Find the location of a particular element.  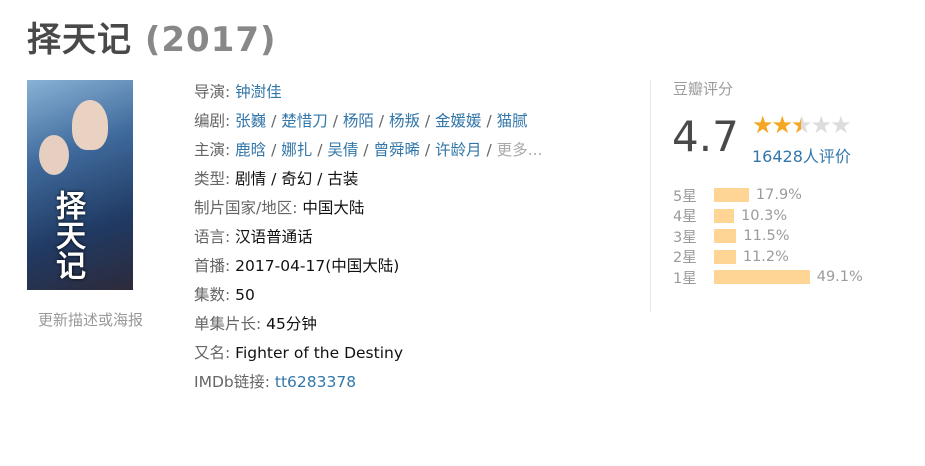

rating-percent: 49.1% is located at coordinates (839, 277).